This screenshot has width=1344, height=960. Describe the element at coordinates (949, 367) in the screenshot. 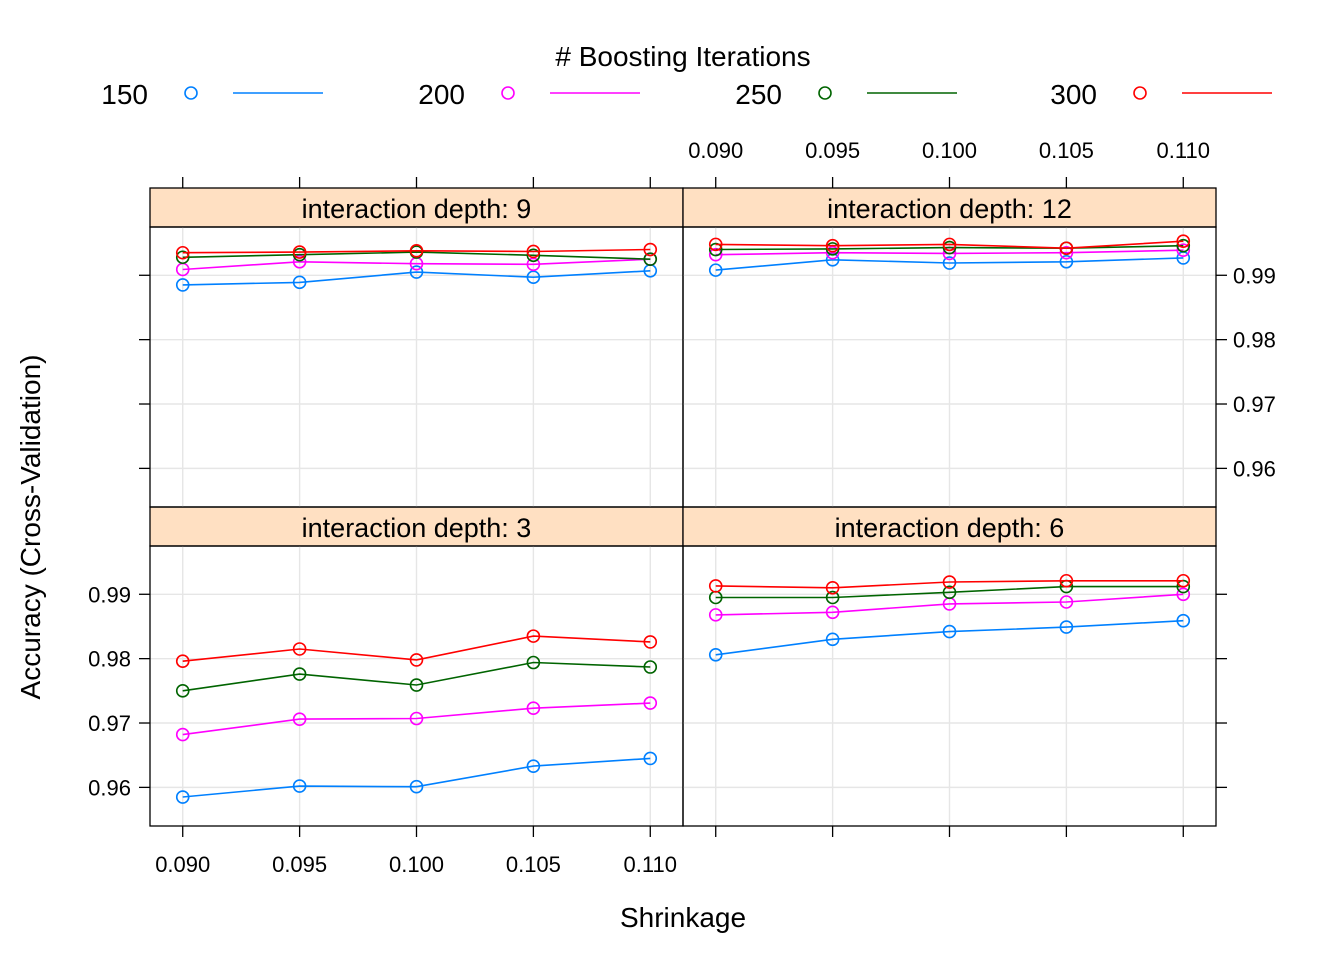

I see `panel-border` at that location.